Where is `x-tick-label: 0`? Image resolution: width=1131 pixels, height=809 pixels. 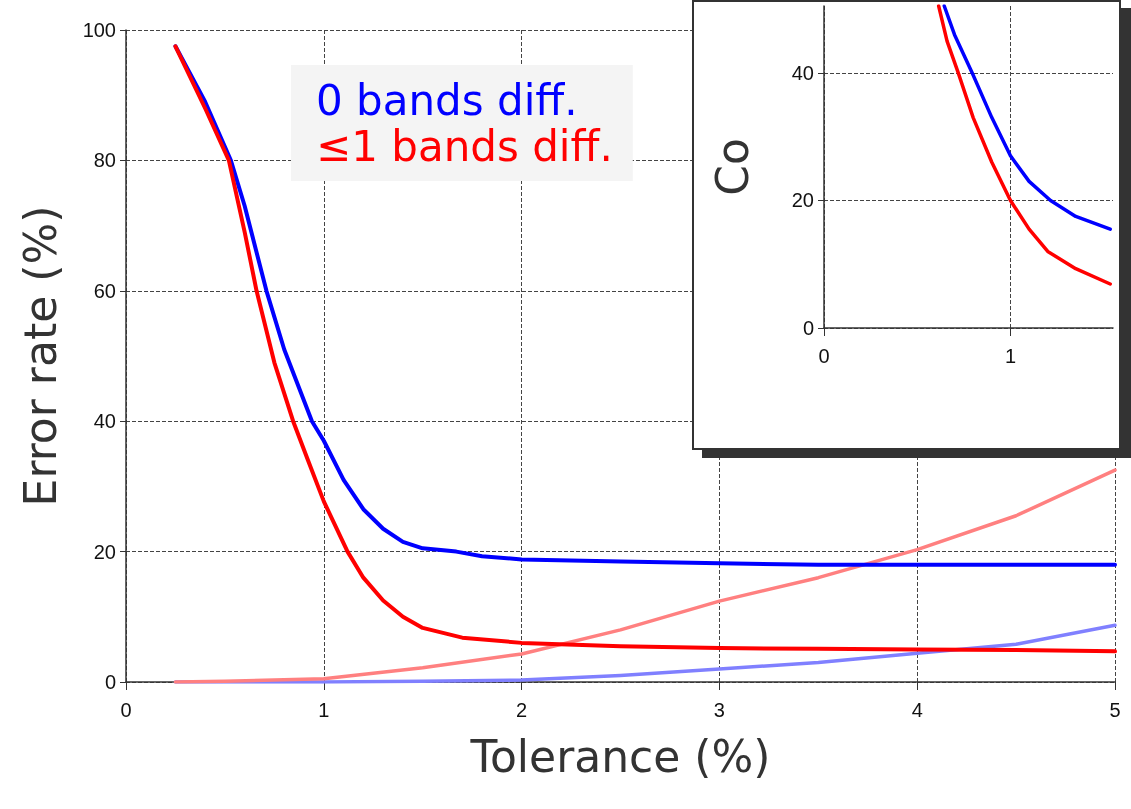
x-tick-label: 0 is located at coordinates (126, 710).